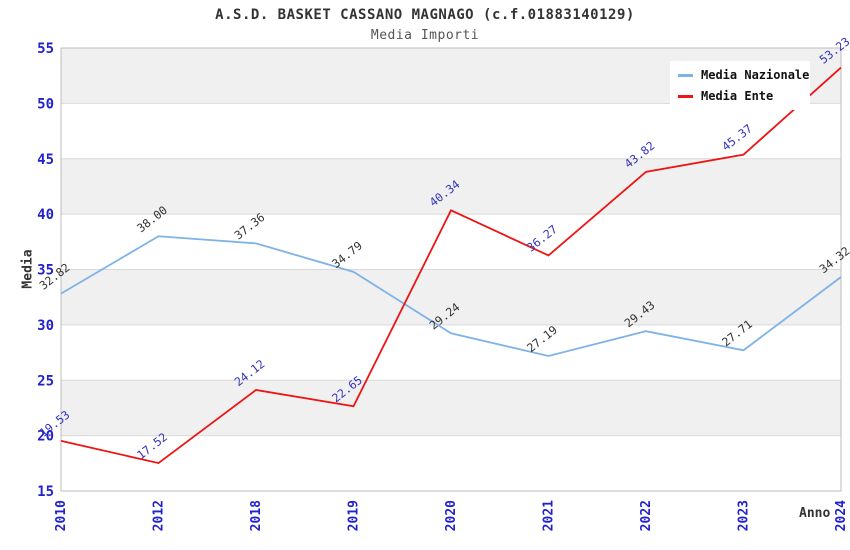  What do you see at coordinates (45, 492) in the screenshot?
I see `y-tick-label: 15` at bounding box center [45, 492].